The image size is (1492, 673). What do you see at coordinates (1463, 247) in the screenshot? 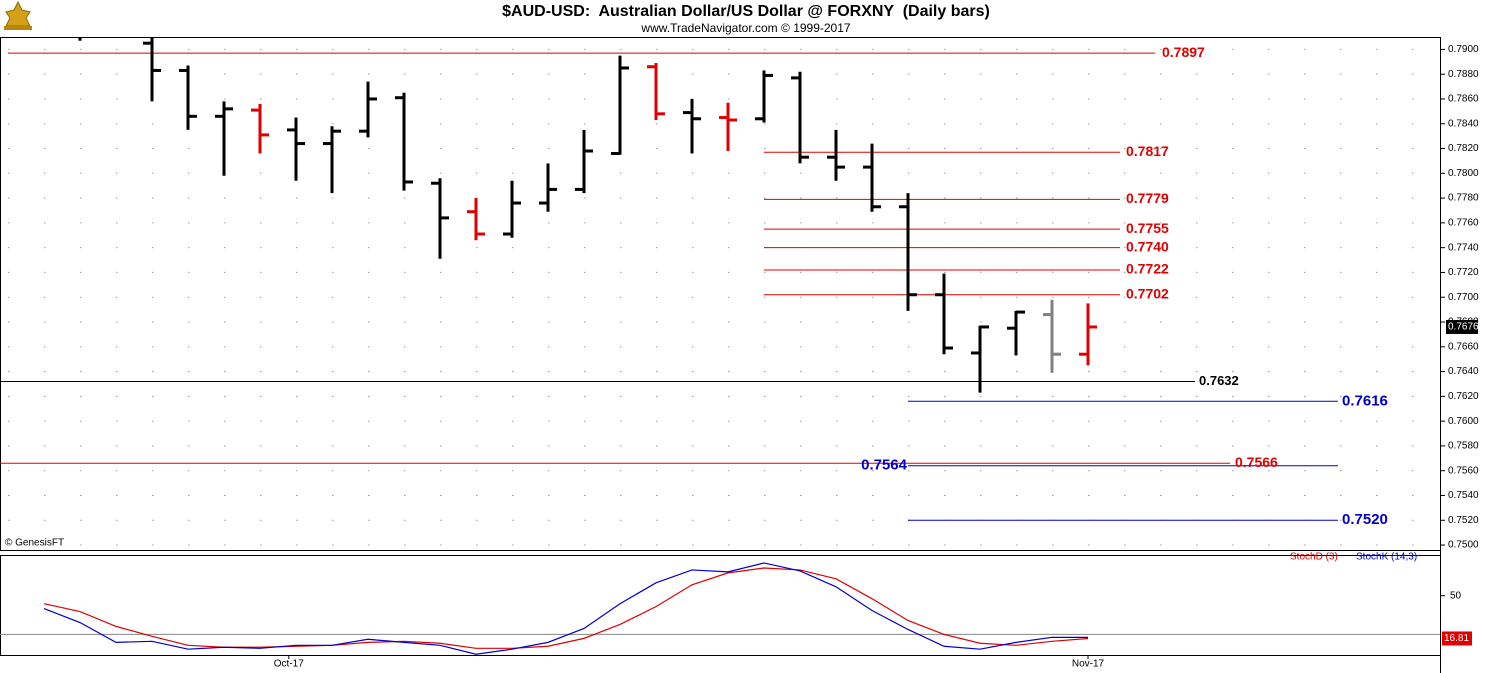
I see `y-tick-label: 0.7740` at bounding box center [1463, 247].